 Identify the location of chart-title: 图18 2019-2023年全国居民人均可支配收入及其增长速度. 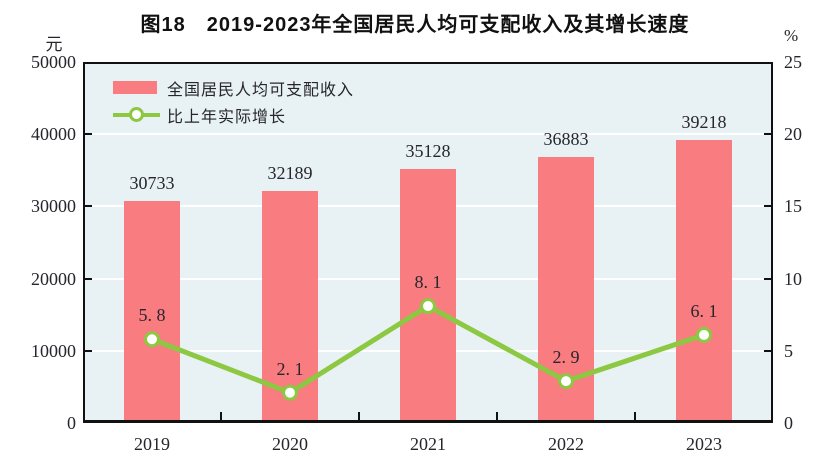
(415, 25).